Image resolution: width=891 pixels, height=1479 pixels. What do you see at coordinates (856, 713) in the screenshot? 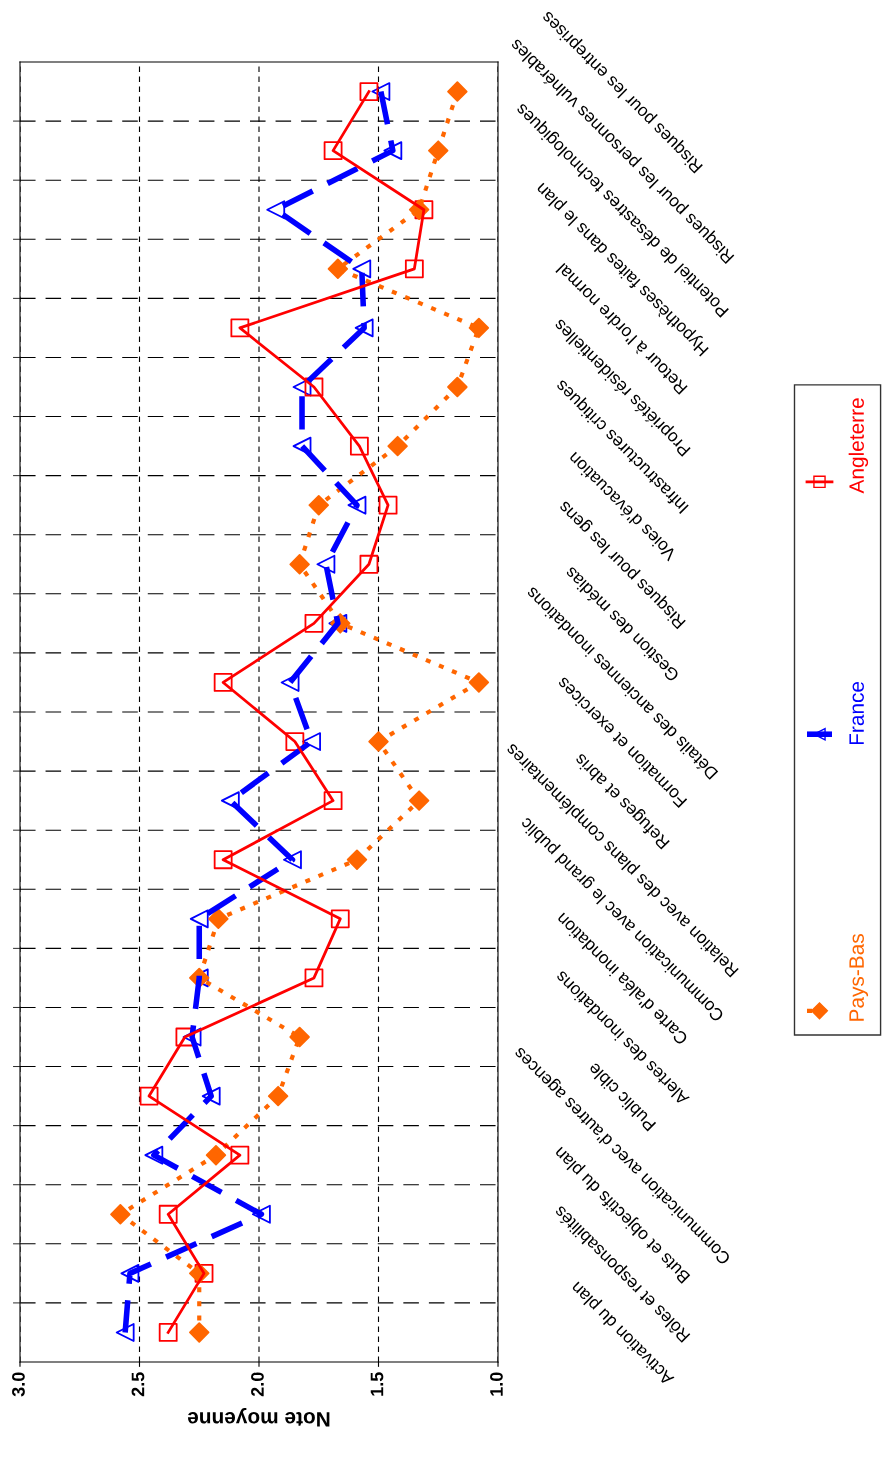
I see `text: France` at bounding box center [856, 713].